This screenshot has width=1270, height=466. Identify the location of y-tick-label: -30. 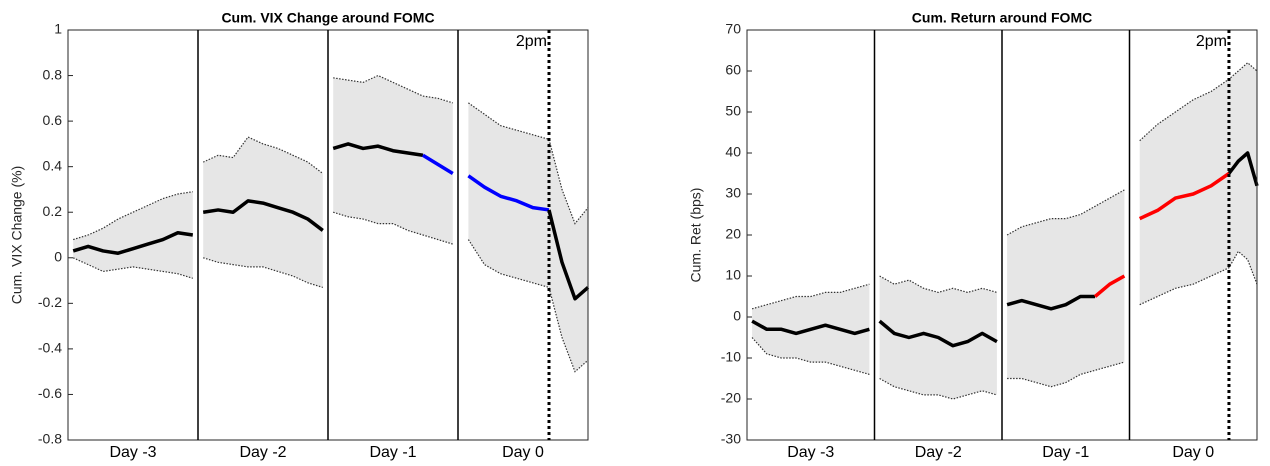
(731, 439).